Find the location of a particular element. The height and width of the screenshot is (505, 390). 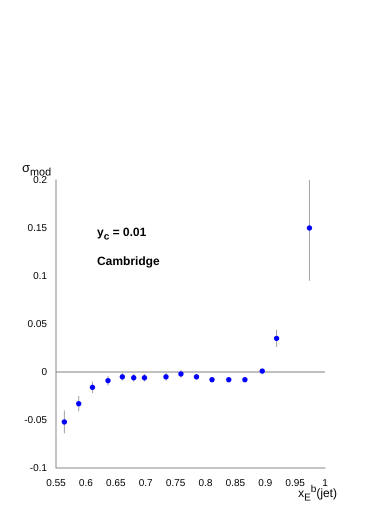

x-tick-label: 0.95 is located at coordinates (295, 483).